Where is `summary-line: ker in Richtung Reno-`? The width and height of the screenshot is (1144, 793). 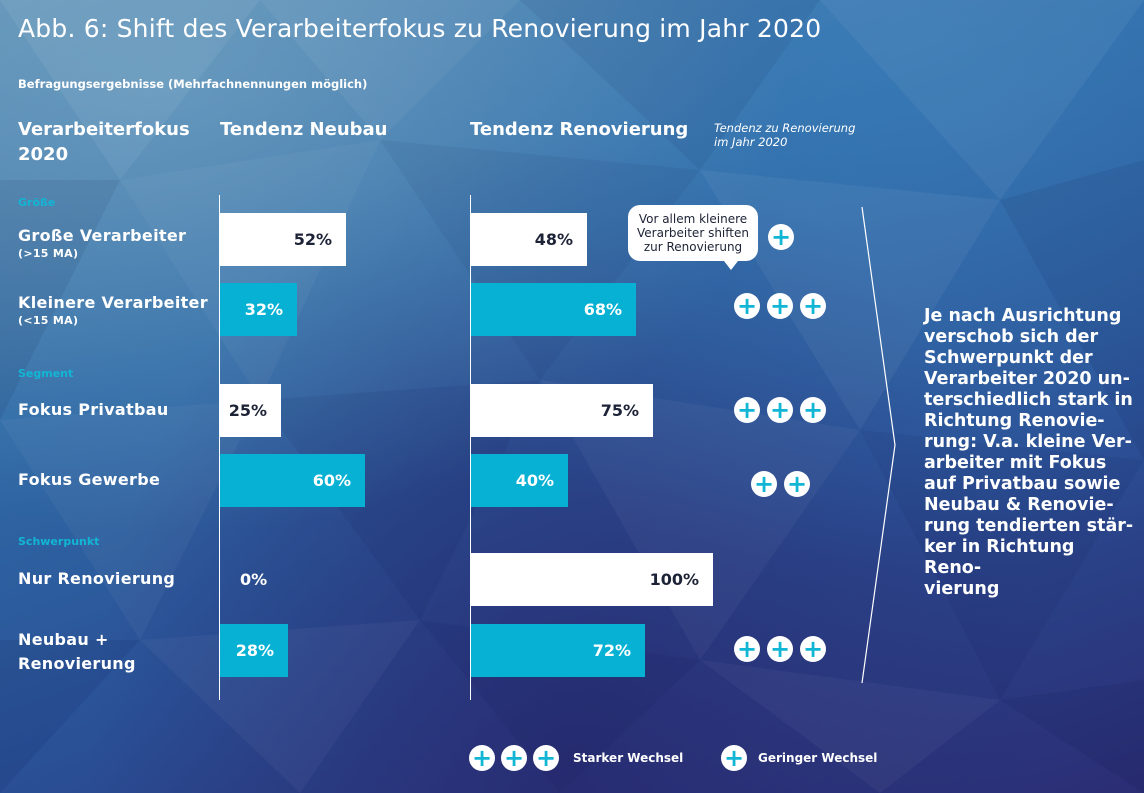
summary-line: ker in Richtung Reno- is located at coordinates (999, 557).